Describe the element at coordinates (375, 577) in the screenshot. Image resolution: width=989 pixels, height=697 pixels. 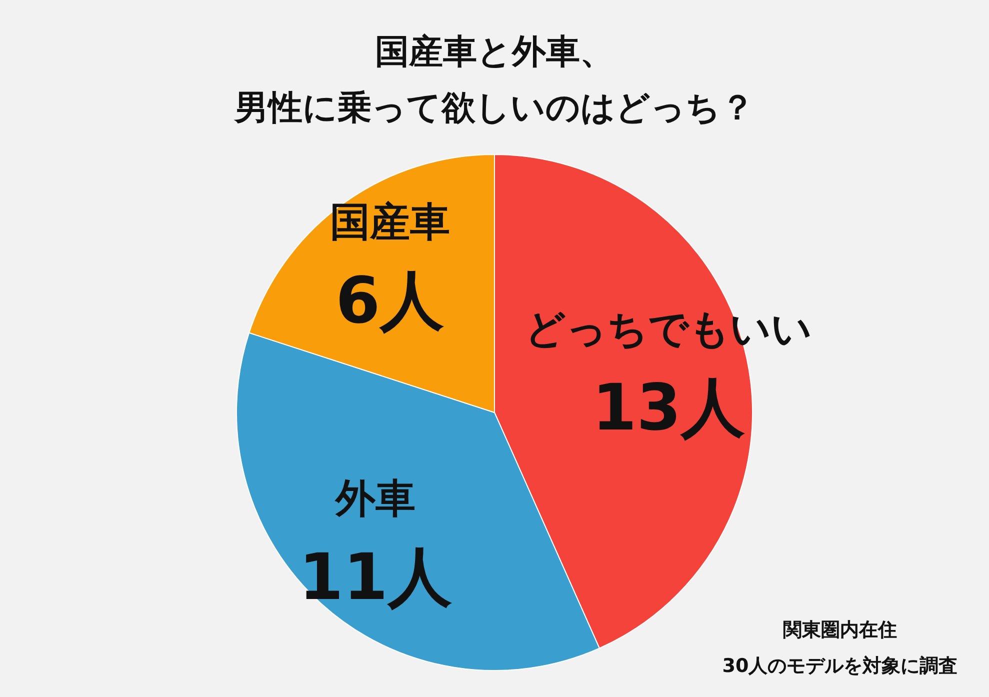
I see `data-label: 11人` at that location.